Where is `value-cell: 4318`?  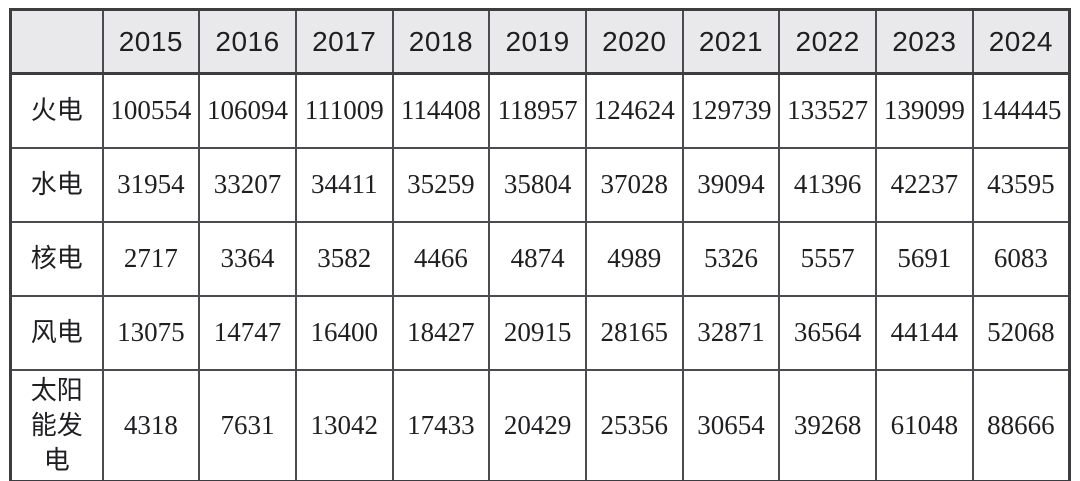 value-cell: 4318 is located at coordinates (151, 424).